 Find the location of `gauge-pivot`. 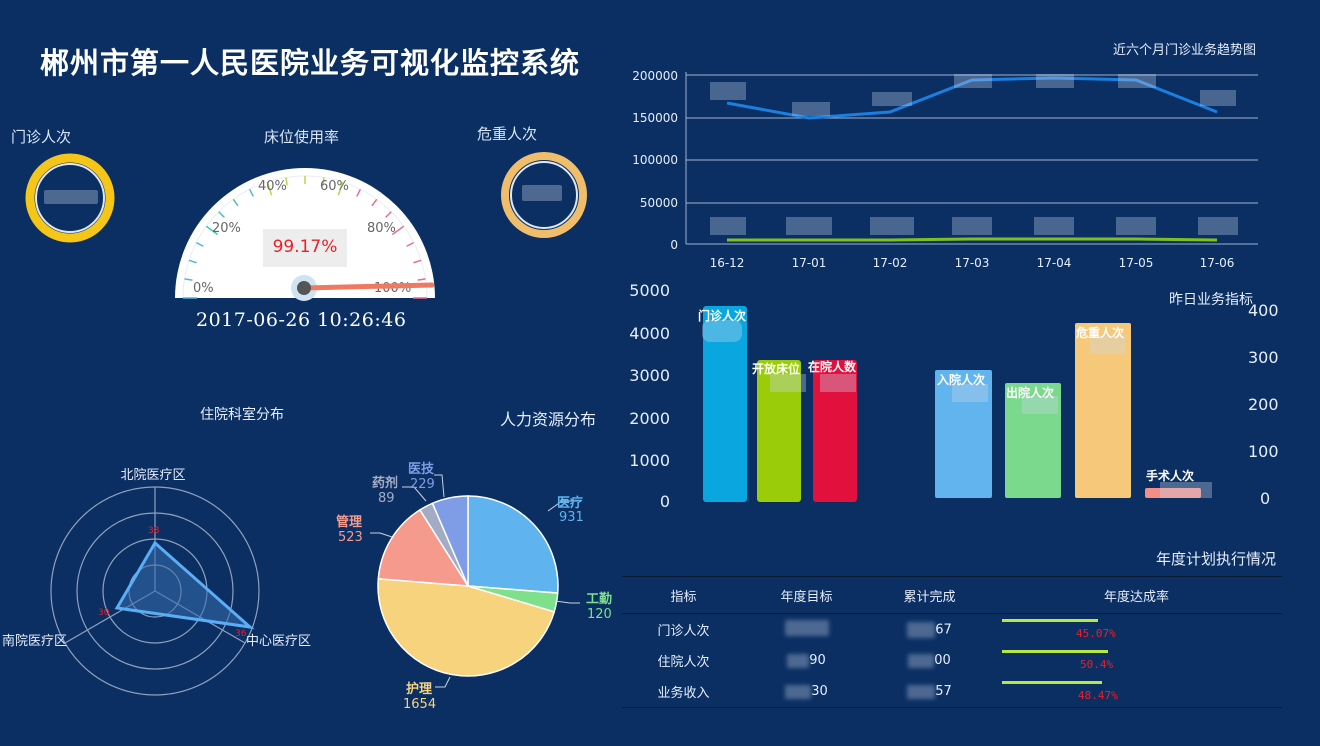

gauge-pivot is located at coordinates (304, 288).